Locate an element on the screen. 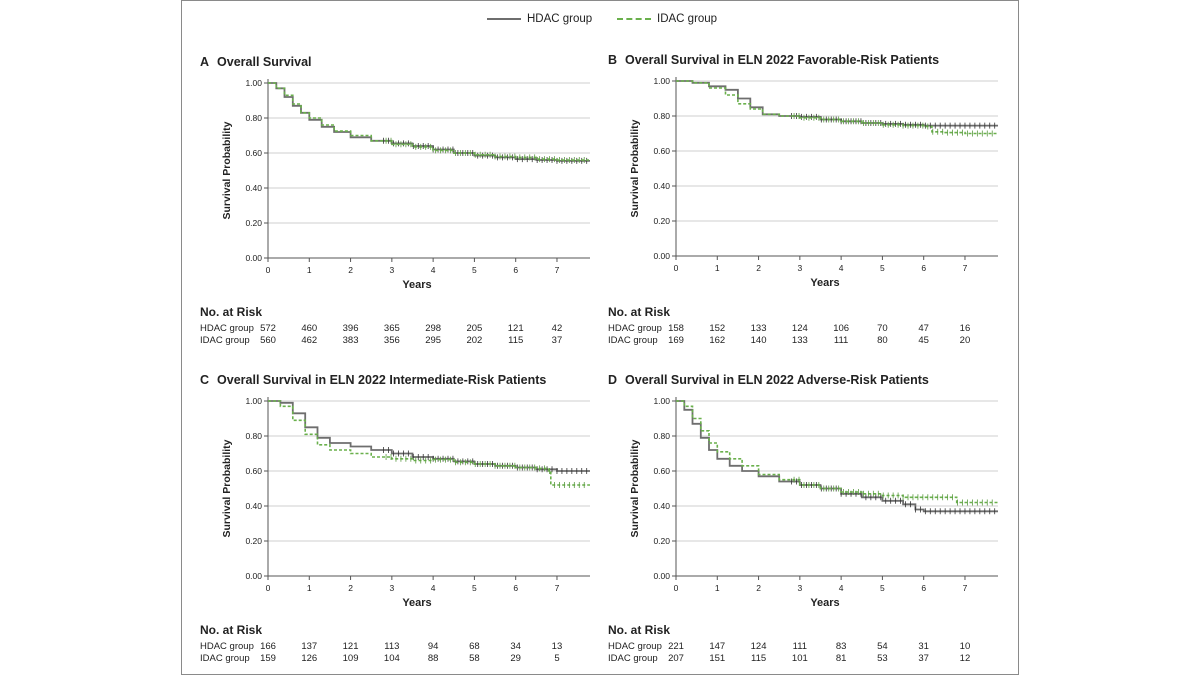 Image resolution: width=1200 pixels, height=693 pixels. panel-c-risk-idac-value: 104 is located at coordinates (391, 658).